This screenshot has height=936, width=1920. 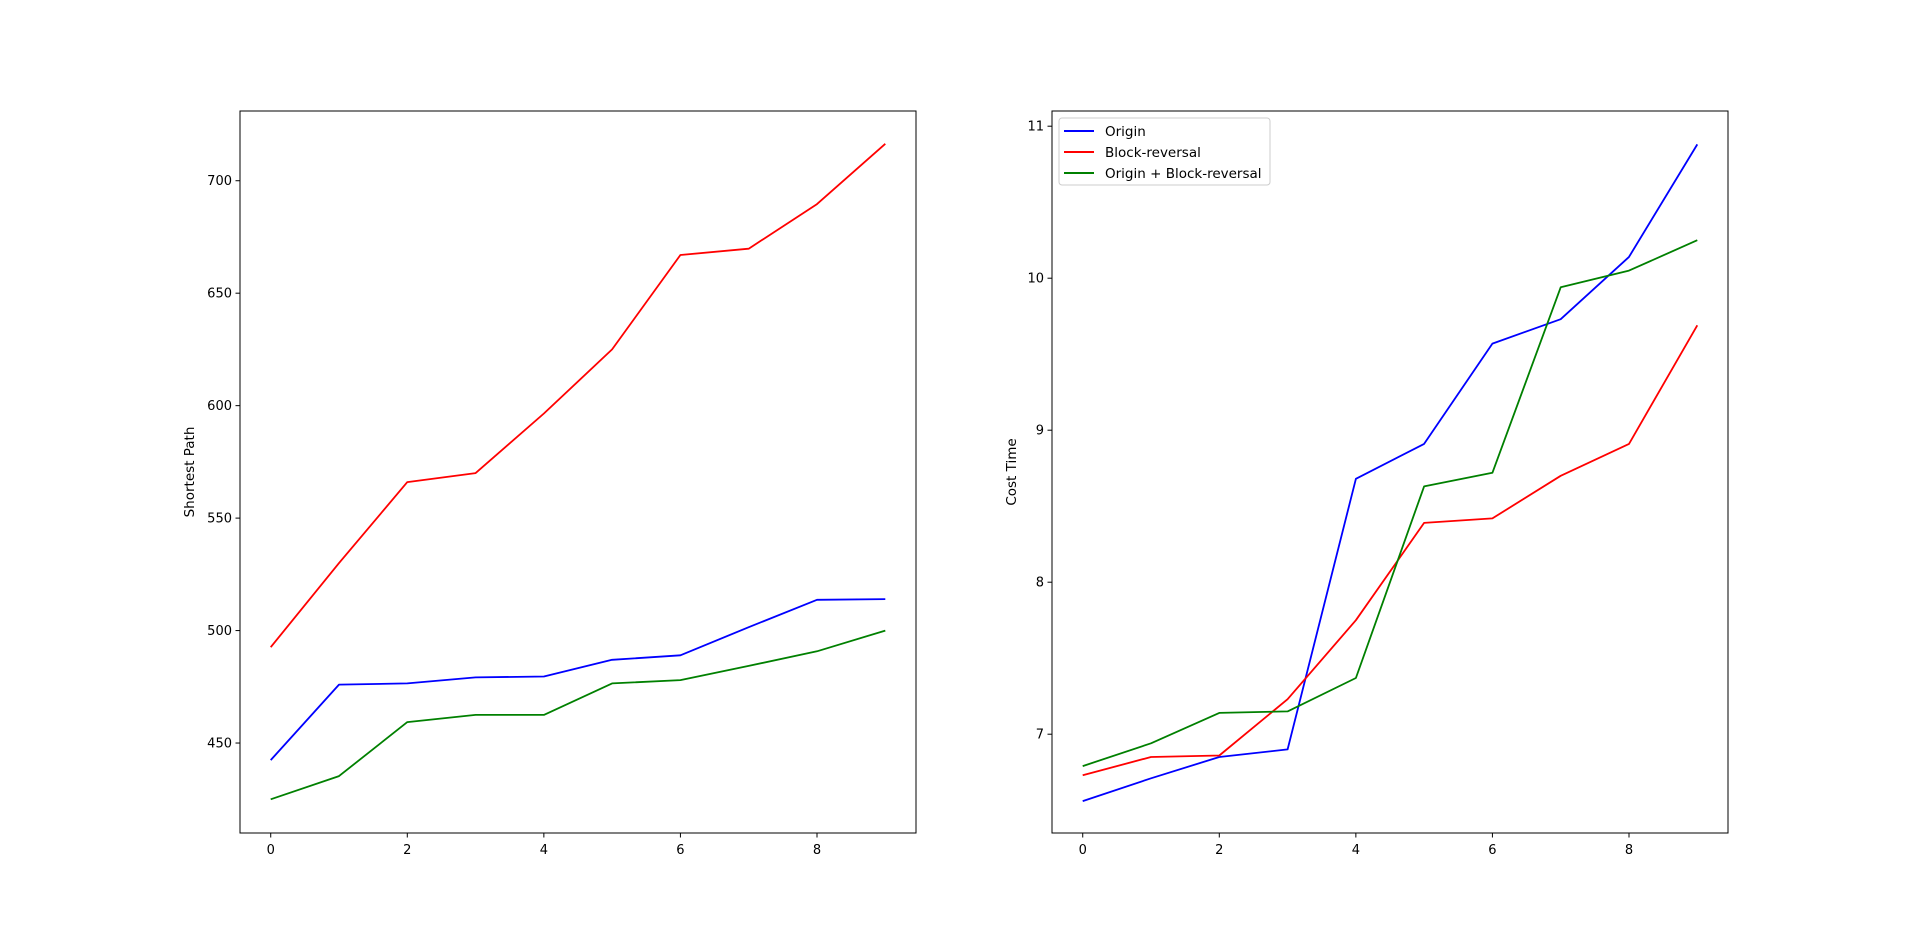 I want to click on y-tick-label: 11, so click(x=1035, y=127).